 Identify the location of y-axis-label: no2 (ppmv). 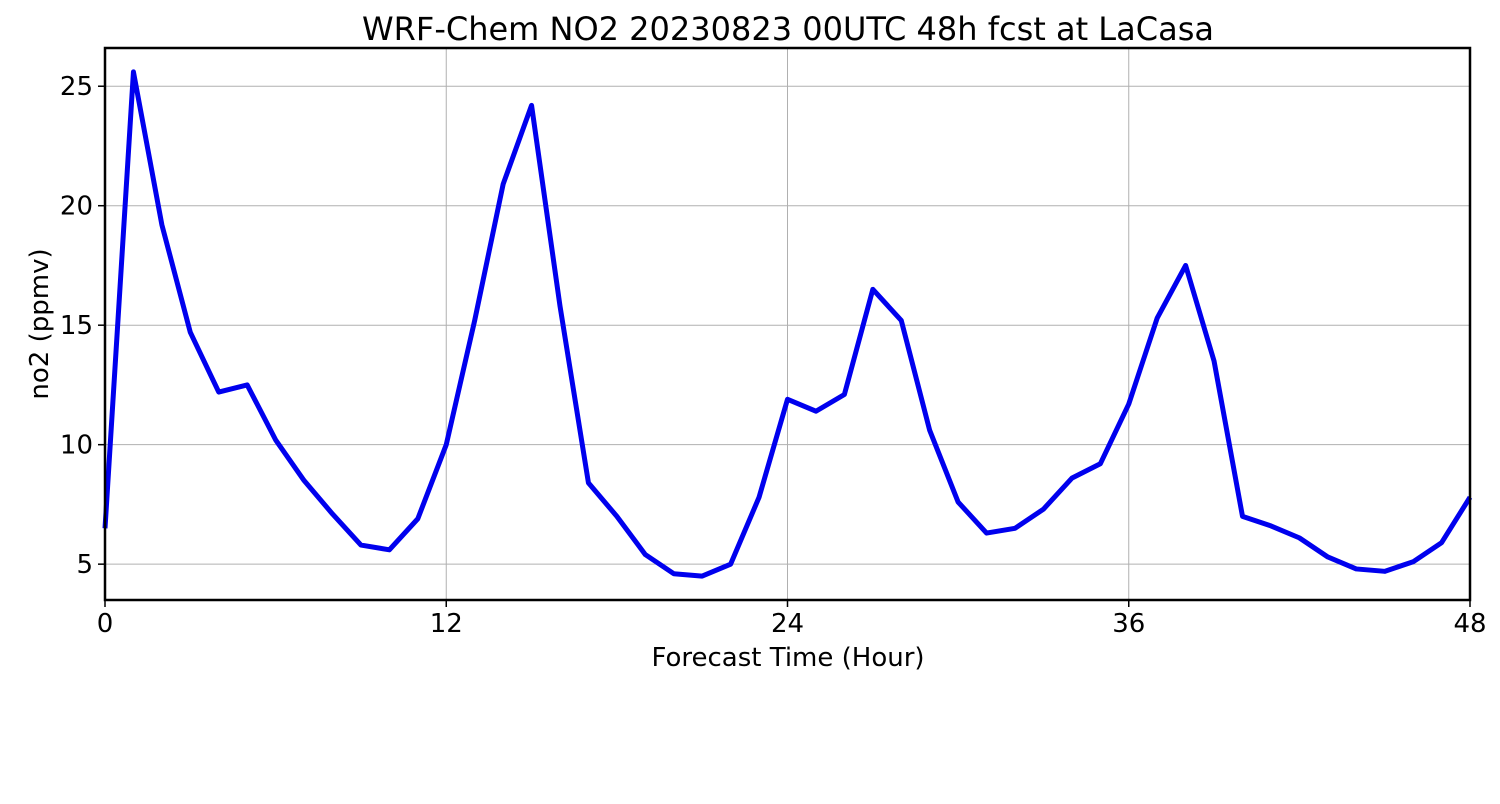
(40, 323).